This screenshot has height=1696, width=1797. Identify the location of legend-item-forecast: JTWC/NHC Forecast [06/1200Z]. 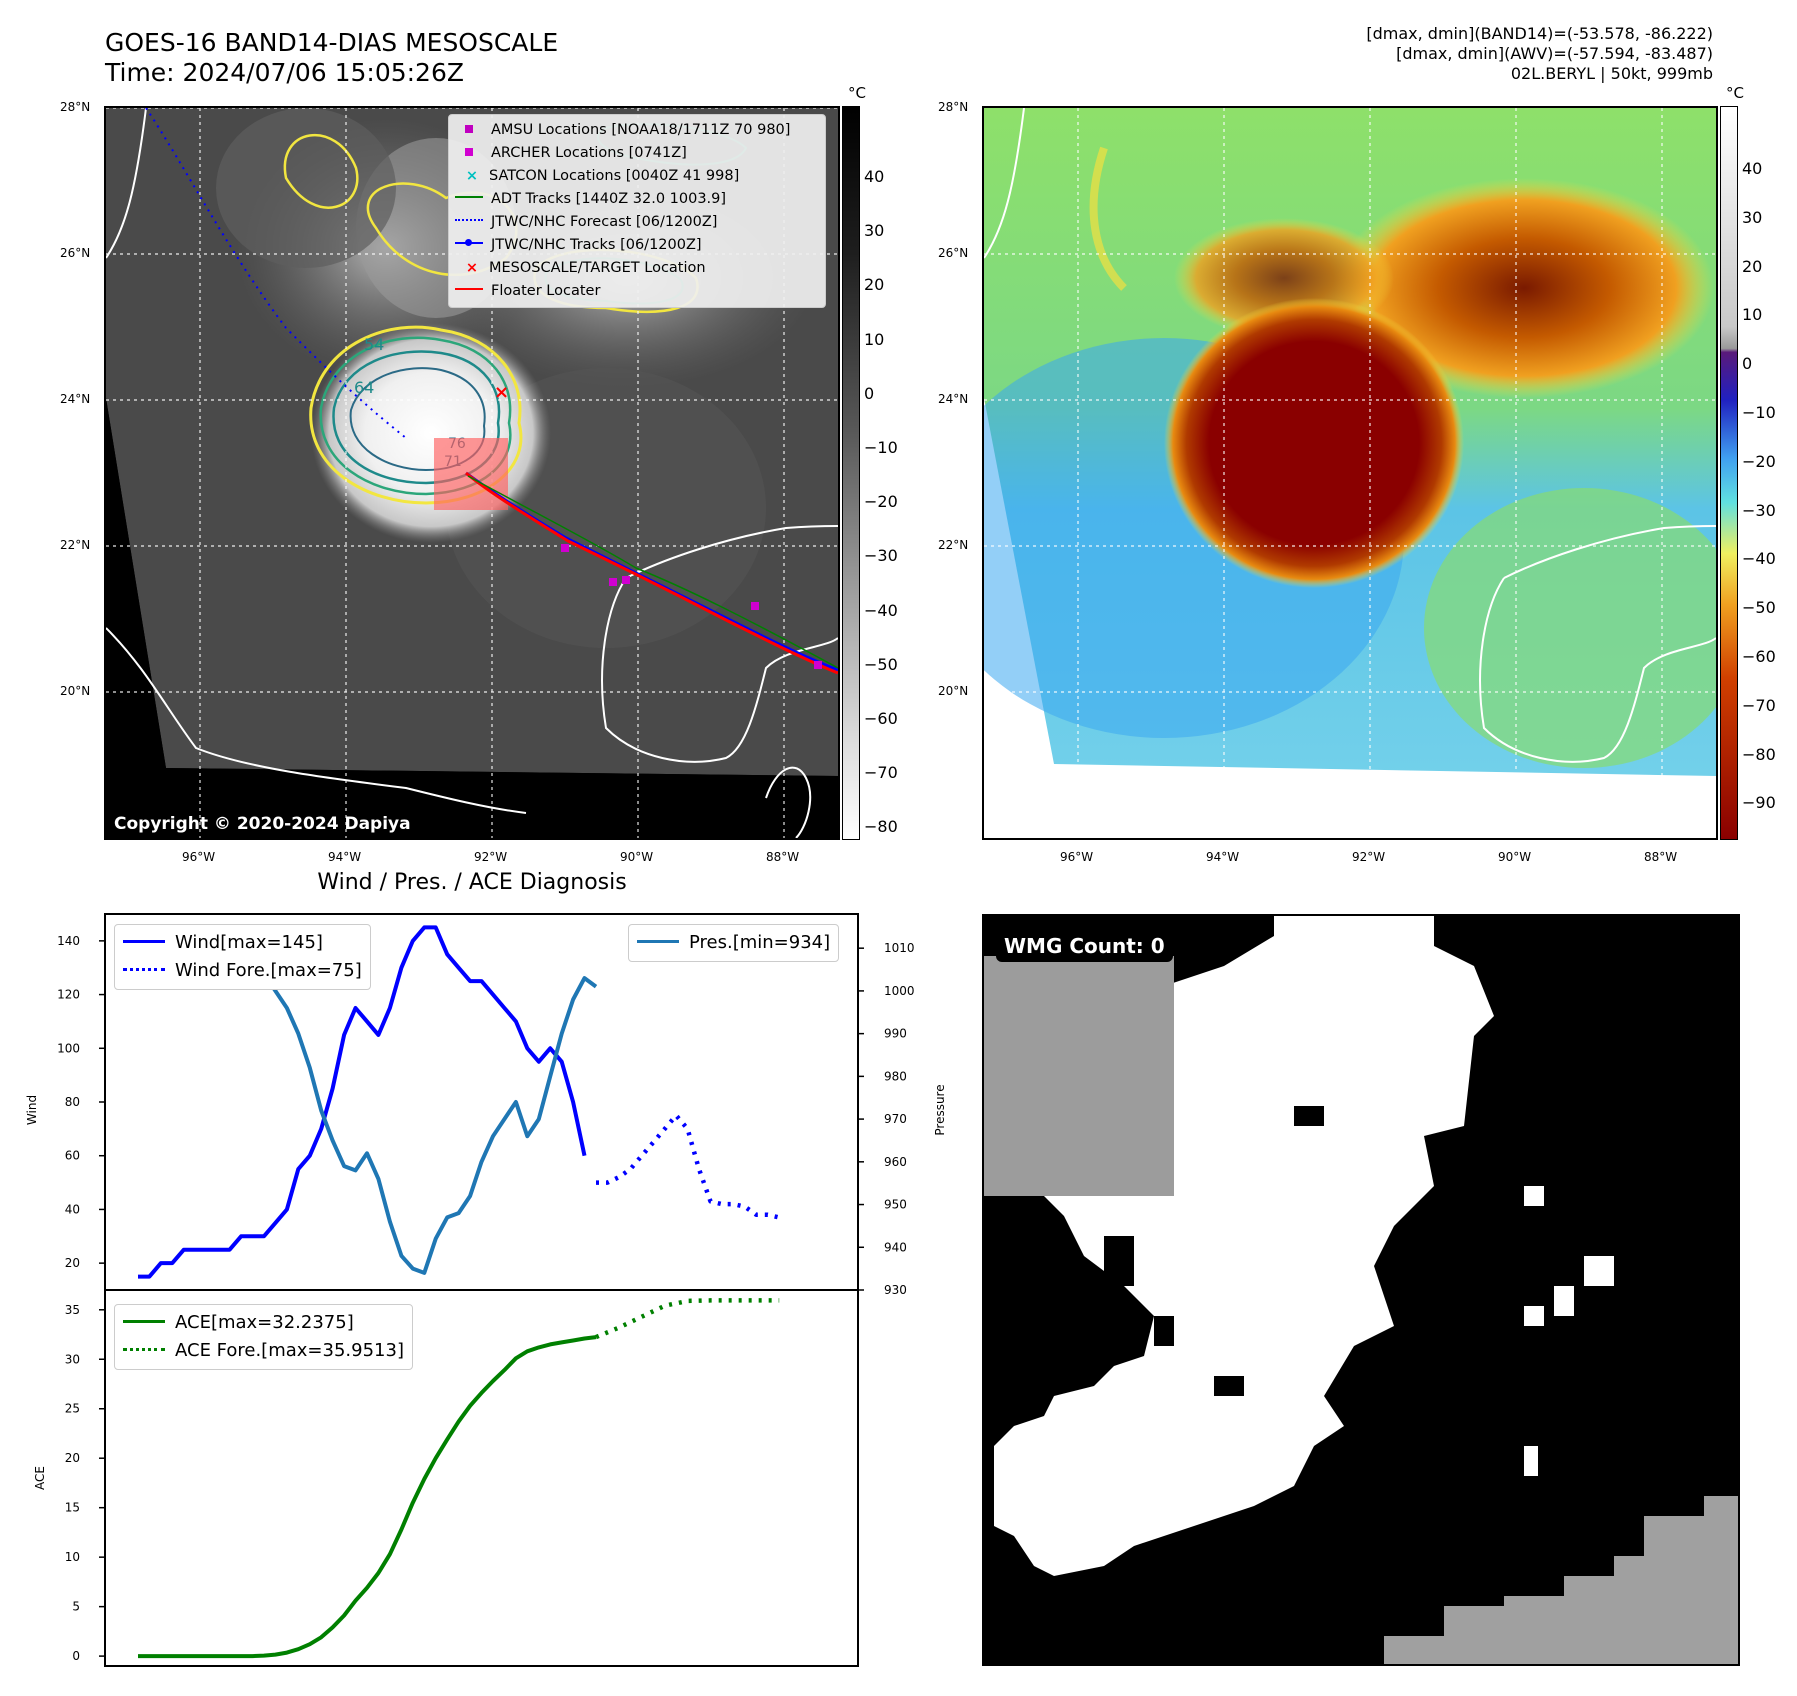
(637, 222).